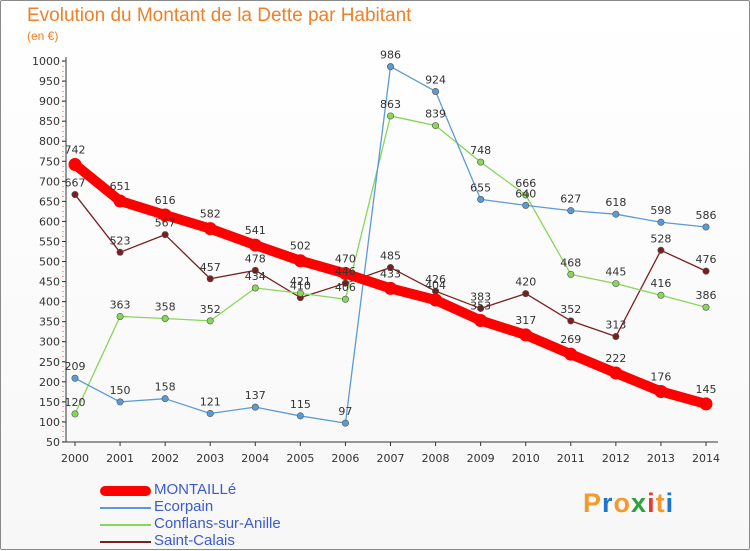  What do you see at coordinates (661, 458) in the screenshot?
I see `x-tick-label: 2013` at bounding box center [661, 458].